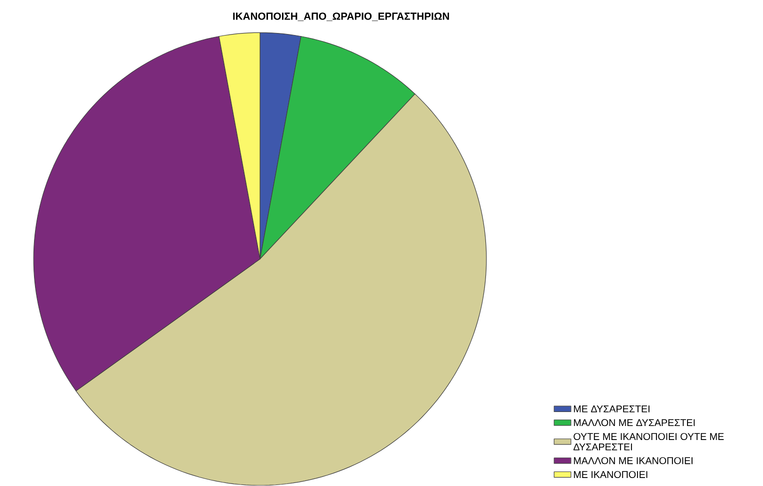 The height and width of the screenshot is (486, 763). What do you see at coordinates (648, 441) in the screenshot?
I see `legend-label: ΟΥΤΕ ΜΕ ΙΚΑΝΟΠΟΙΕΙ ΟΥΤΕ ΜΕ ΔΥΣΑΡΕΣΤΕΙ` at bounding box center [648, 441].